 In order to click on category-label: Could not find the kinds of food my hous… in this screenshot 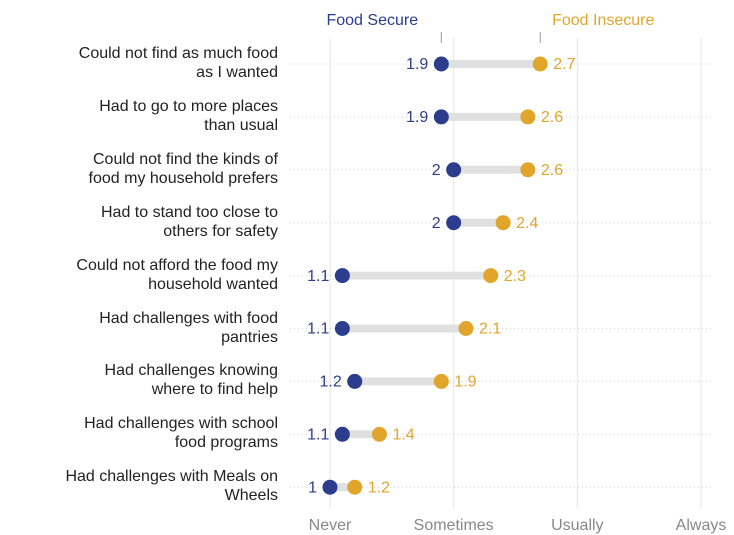, I will do `click(183, 168)`.